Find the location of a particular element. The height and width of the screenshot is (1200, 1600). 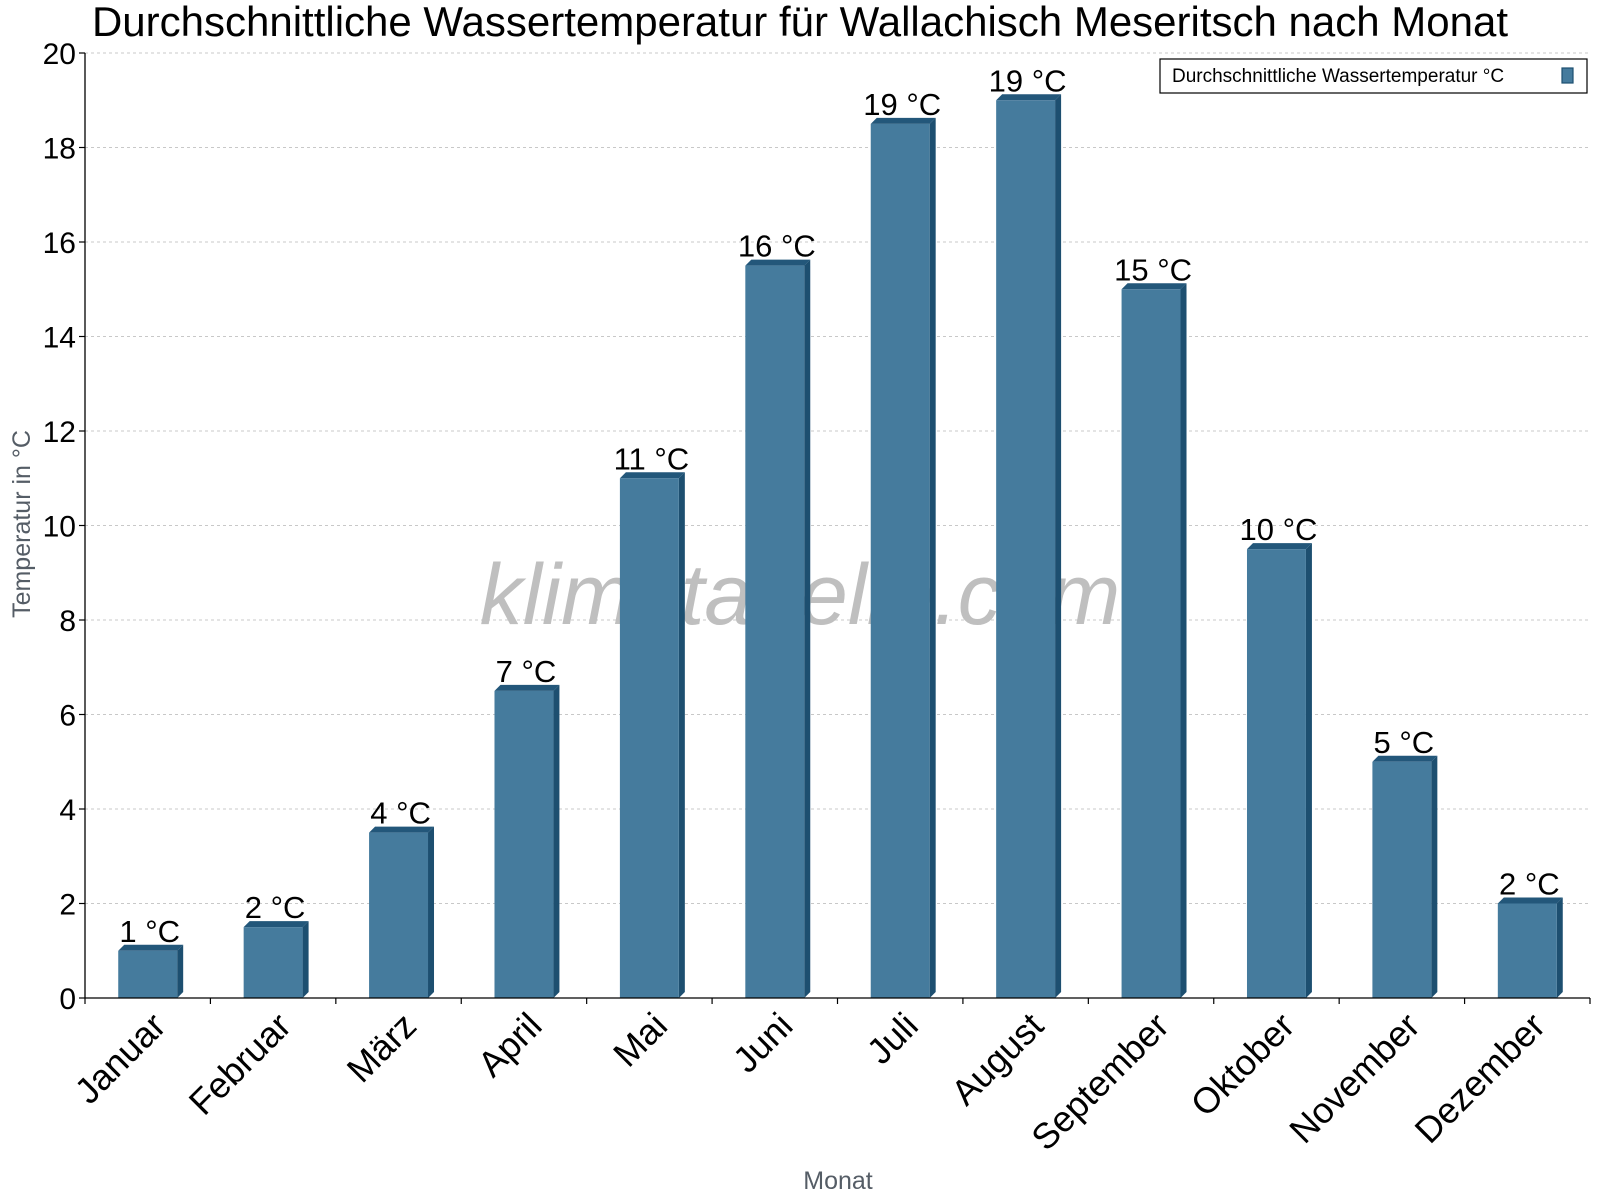

y-tick-labels: 0 2 4 6 8 10 12 14 16 18 20 is located at coordinates (59, 527).